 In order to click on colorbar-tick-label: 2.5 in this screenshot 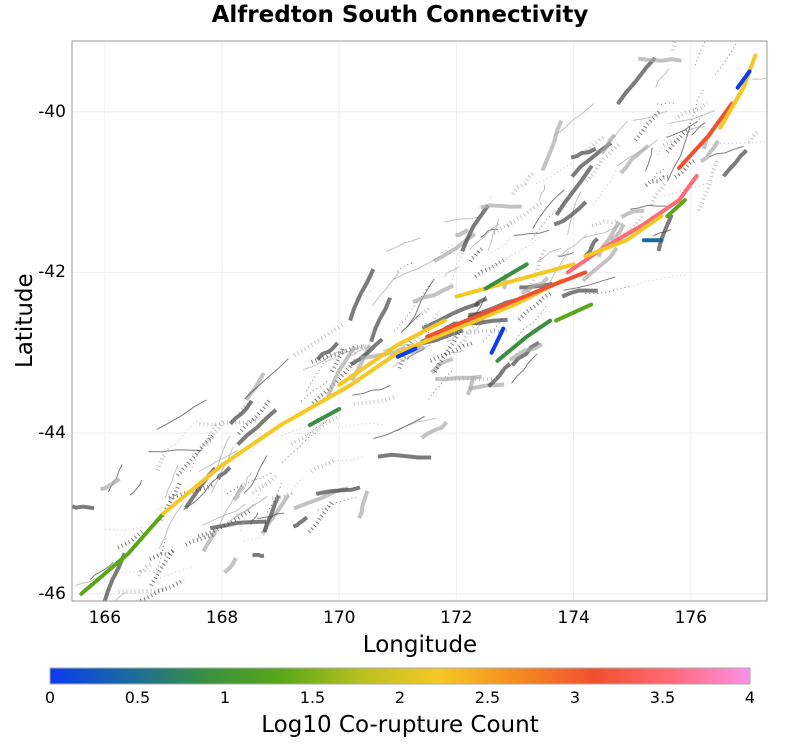, I will do `click(487, 697)`.